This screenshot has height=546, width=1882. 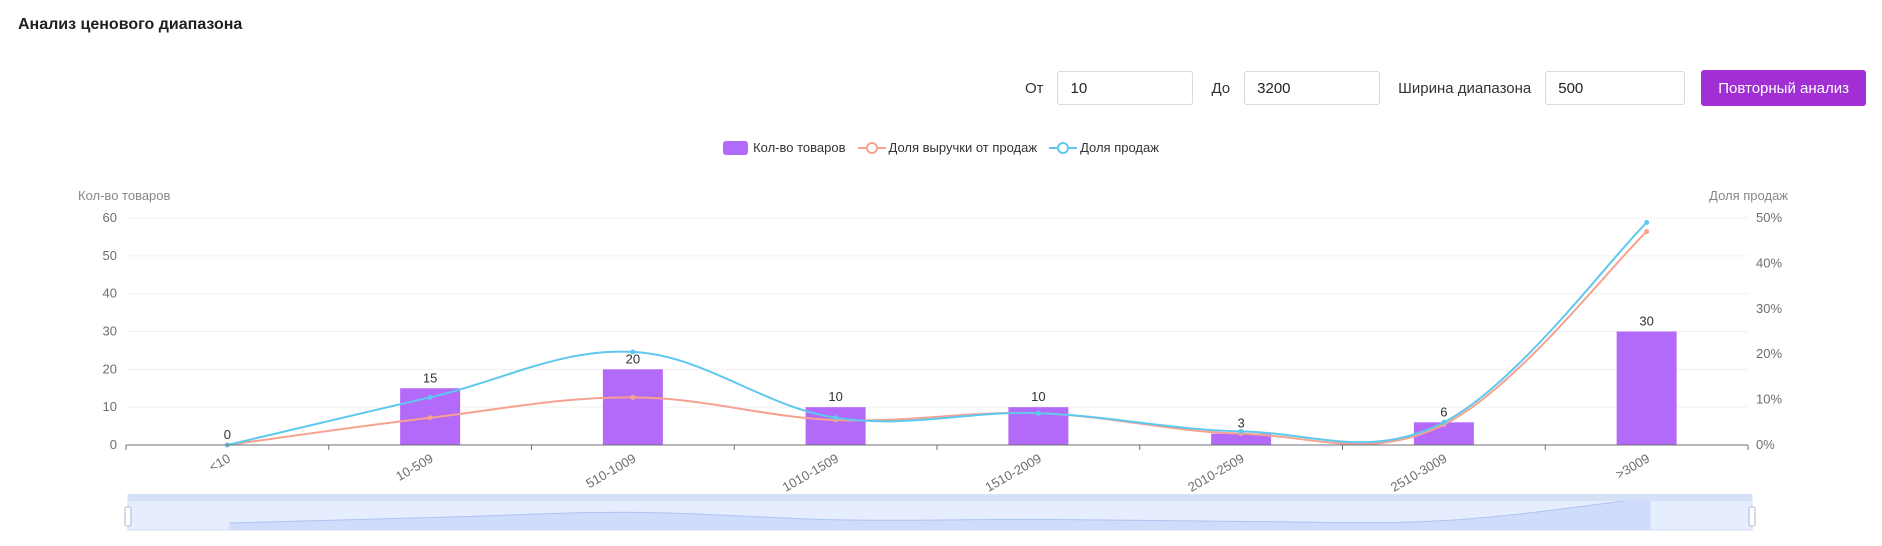 I want to click on legend-label-revenue-share: Доля выручки от продаж, so click(x=963, y=147).